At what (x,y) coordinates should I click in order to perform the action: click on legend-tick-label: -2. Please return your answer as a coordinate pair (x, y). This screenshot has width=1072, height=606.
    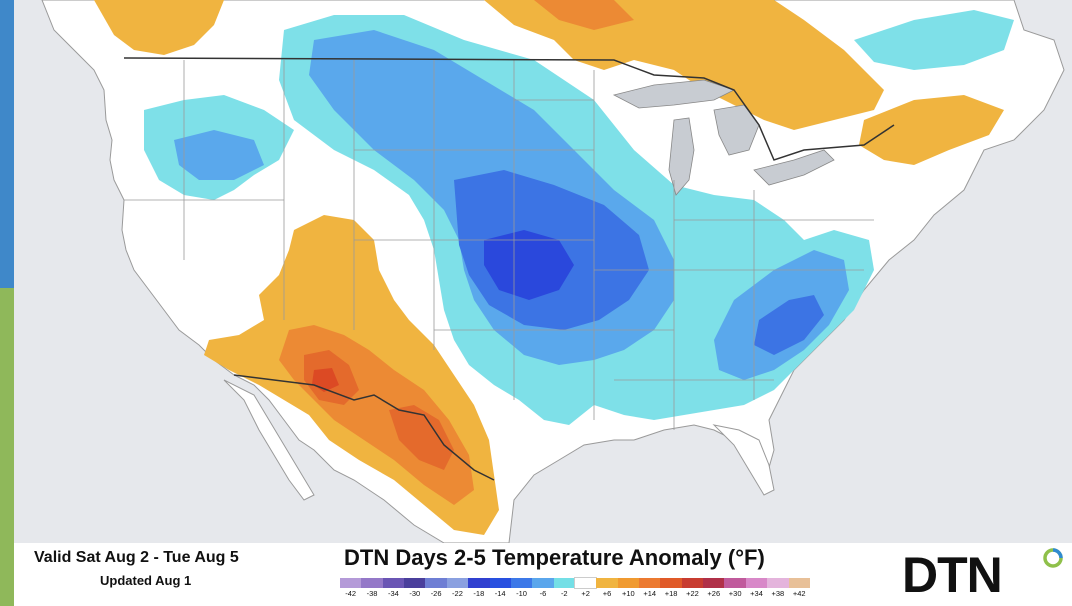
    Looking at the image, I should click on (564, 593).